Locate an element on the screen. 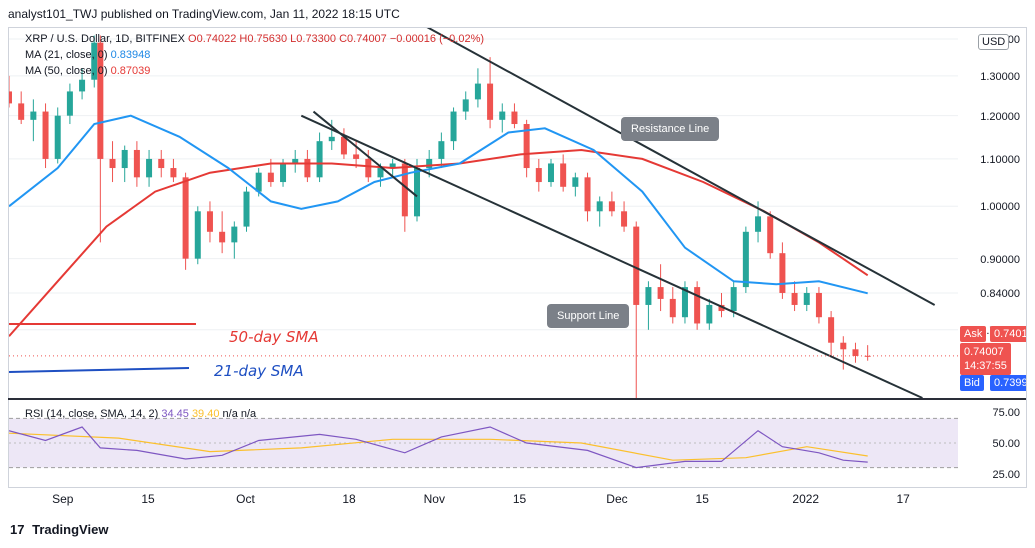  last-price-value: 0.74007 is located at coordinates (984, 352).